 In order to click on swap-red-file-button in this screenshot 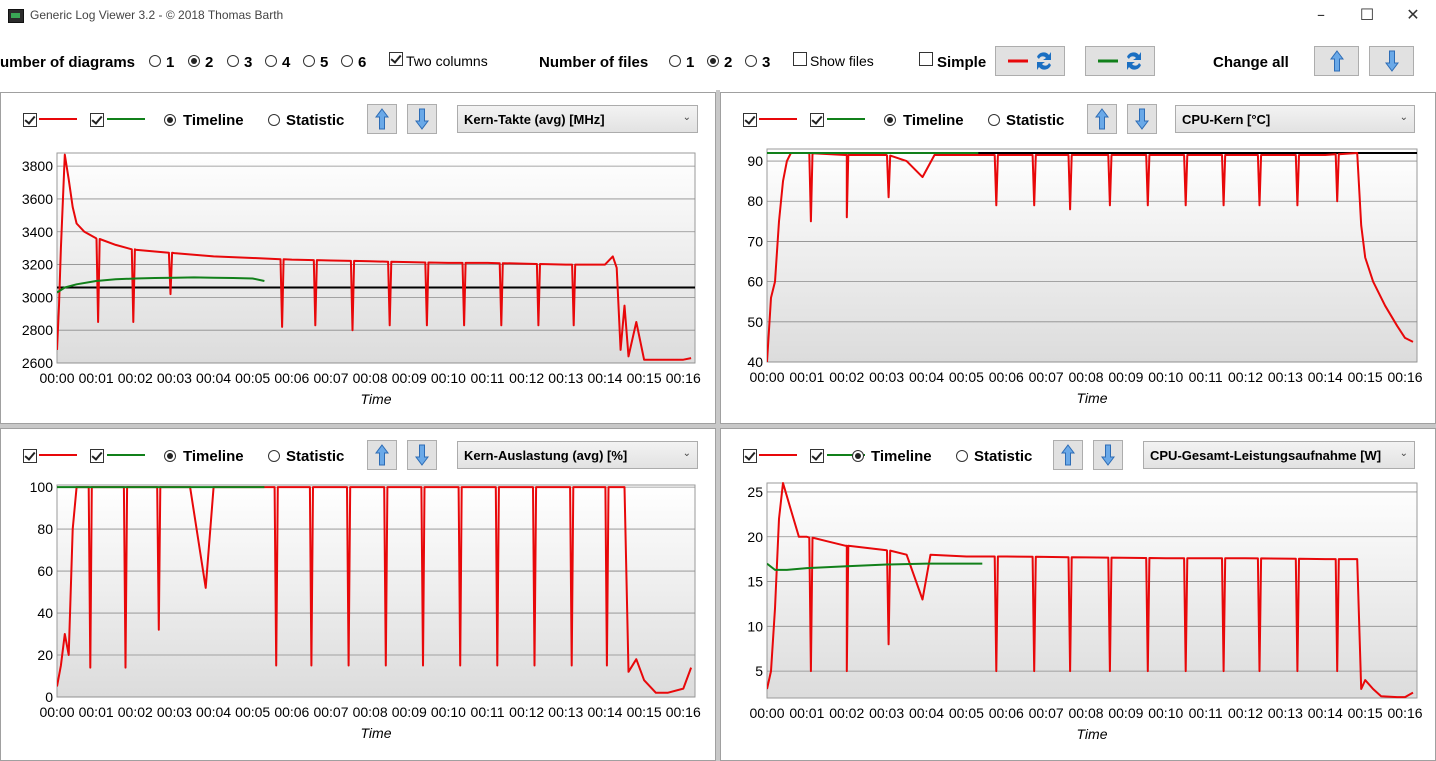, I will do `click(1030, 61)`.